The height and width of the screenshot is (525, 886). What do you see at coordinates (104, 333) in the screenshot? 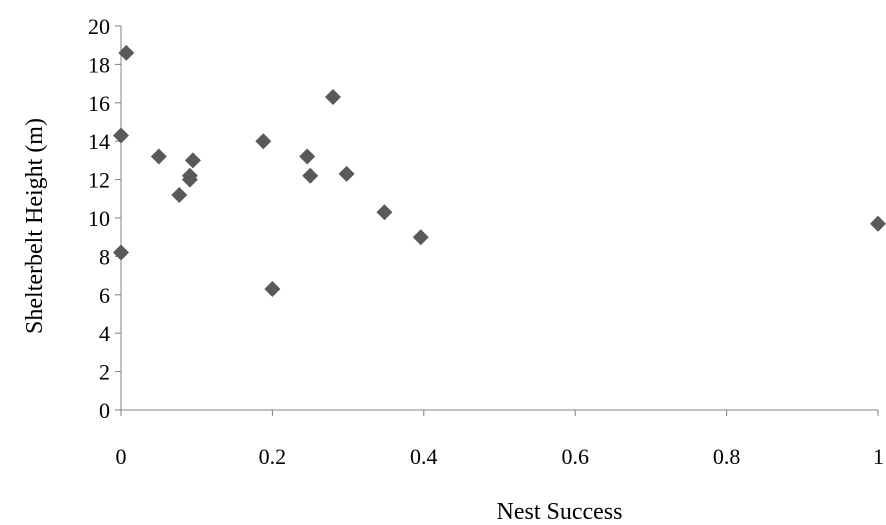
I see `y-tick-label: 4` at bounding box center [104, 333].